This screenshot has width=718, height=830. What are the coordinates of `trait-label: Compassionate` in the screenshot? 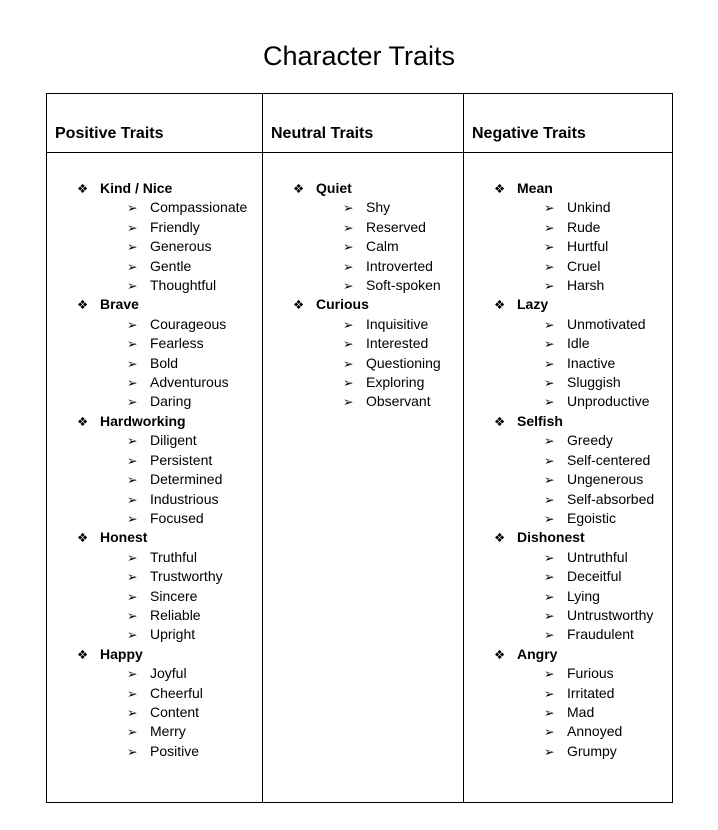 It's located at (199, 207).